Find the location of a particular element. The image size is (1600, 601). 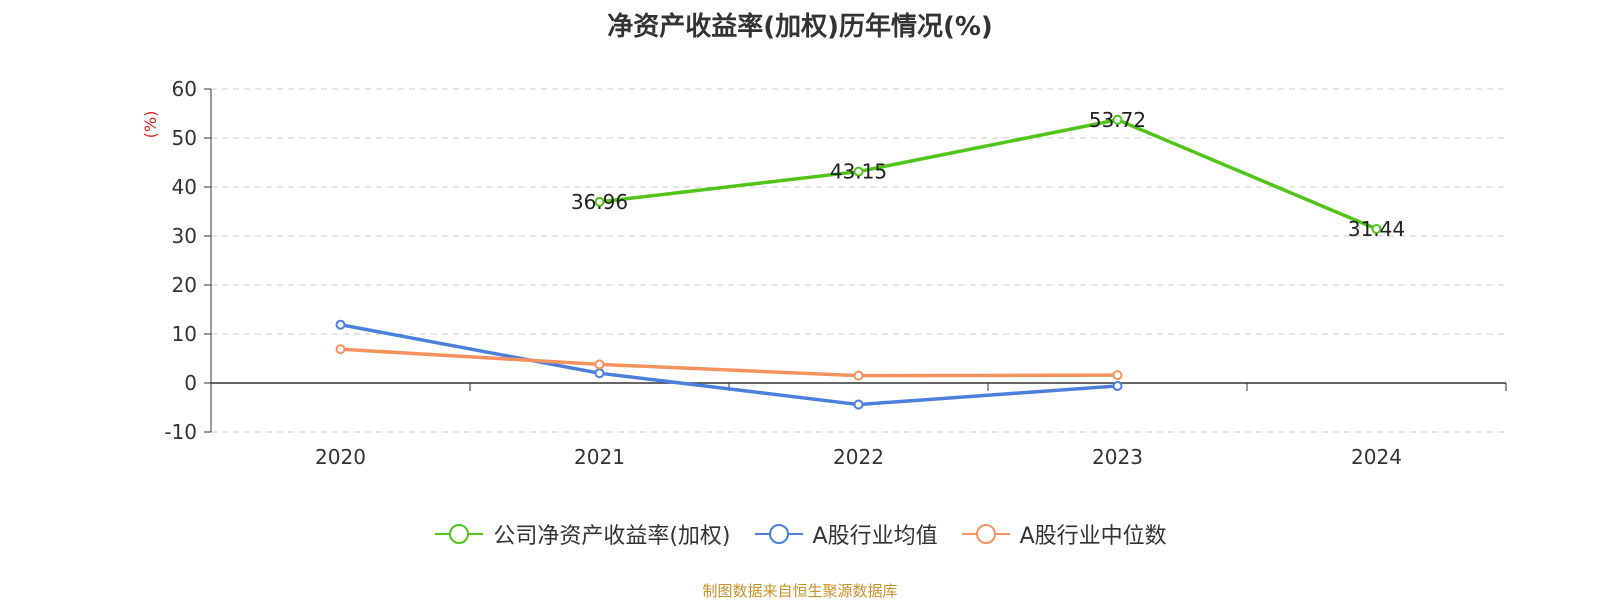

data-label: 43.15 is located at coordinates (858, 172).